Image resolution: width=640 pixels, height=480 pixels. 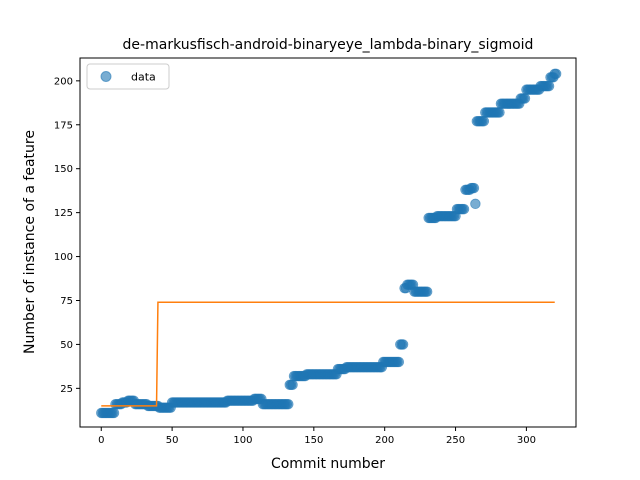 What do you see at coordinates (63, 169) in the screenshot?
I see `y-tick-label: 150` at bounding box center [63, 169].